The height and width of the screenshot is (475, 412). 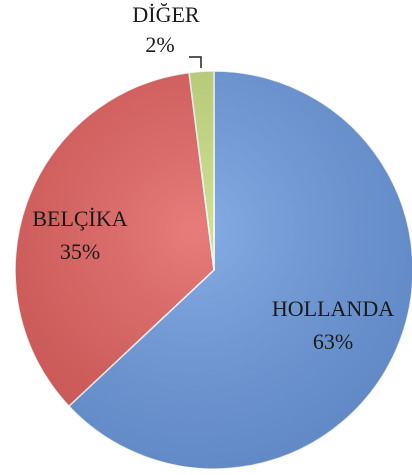 What do you see at coordinates (195, 62) in the screenshot?
I see `leader-line` at bounding box center [195, 62].